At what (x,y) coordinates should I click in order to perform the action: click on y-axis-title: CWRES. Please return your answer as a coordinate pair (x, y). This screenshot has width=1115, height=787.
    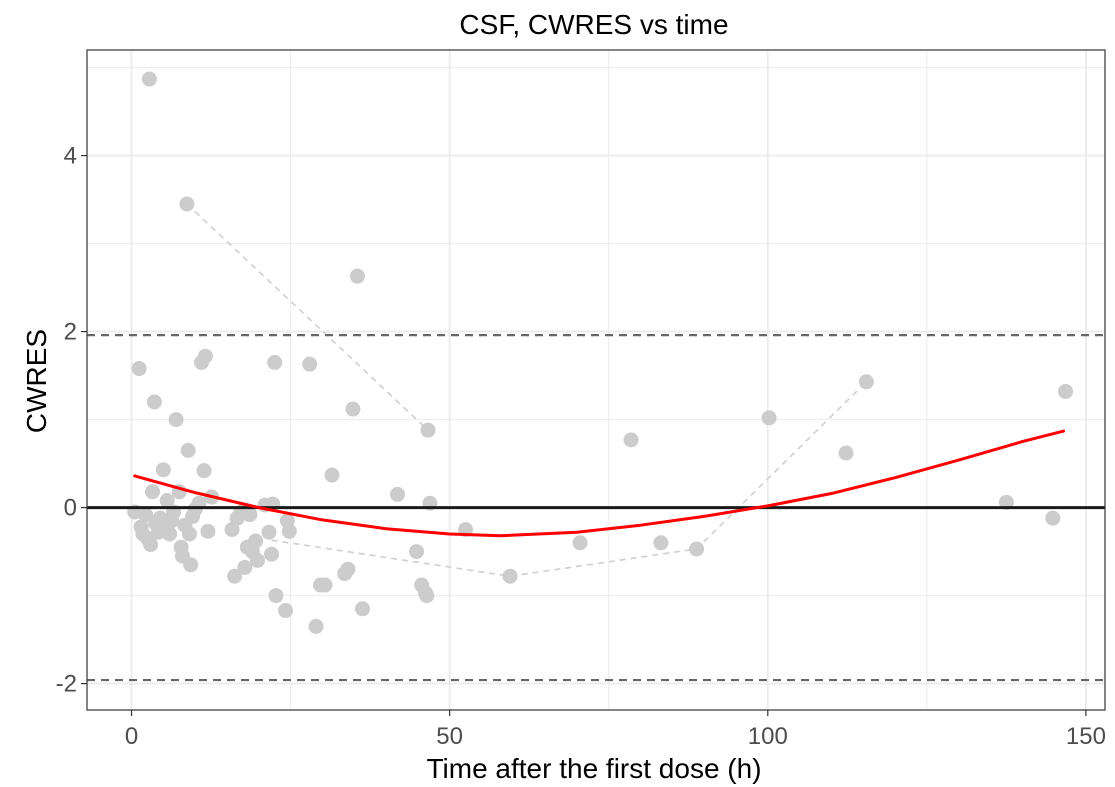
    Looking at the image, I should click on (36, 381).